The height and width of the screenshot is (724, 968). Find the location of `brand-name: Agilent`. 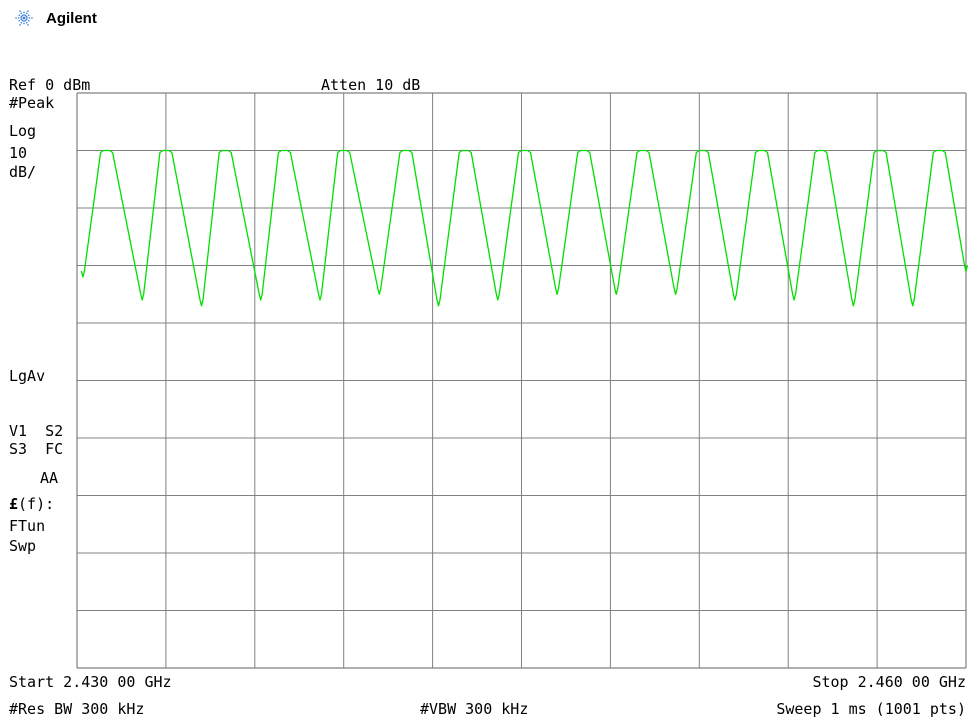

brand-name: Agilent is located at coordinates (71, 18).